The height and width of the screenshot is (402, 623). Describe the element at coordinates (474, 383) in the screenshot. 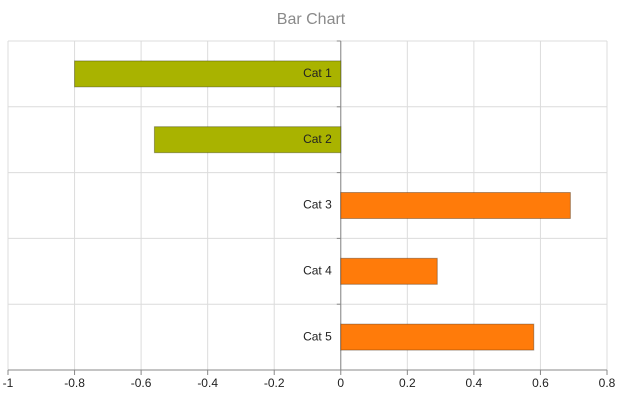

I see `x-tick-label: 0.4` at that location.